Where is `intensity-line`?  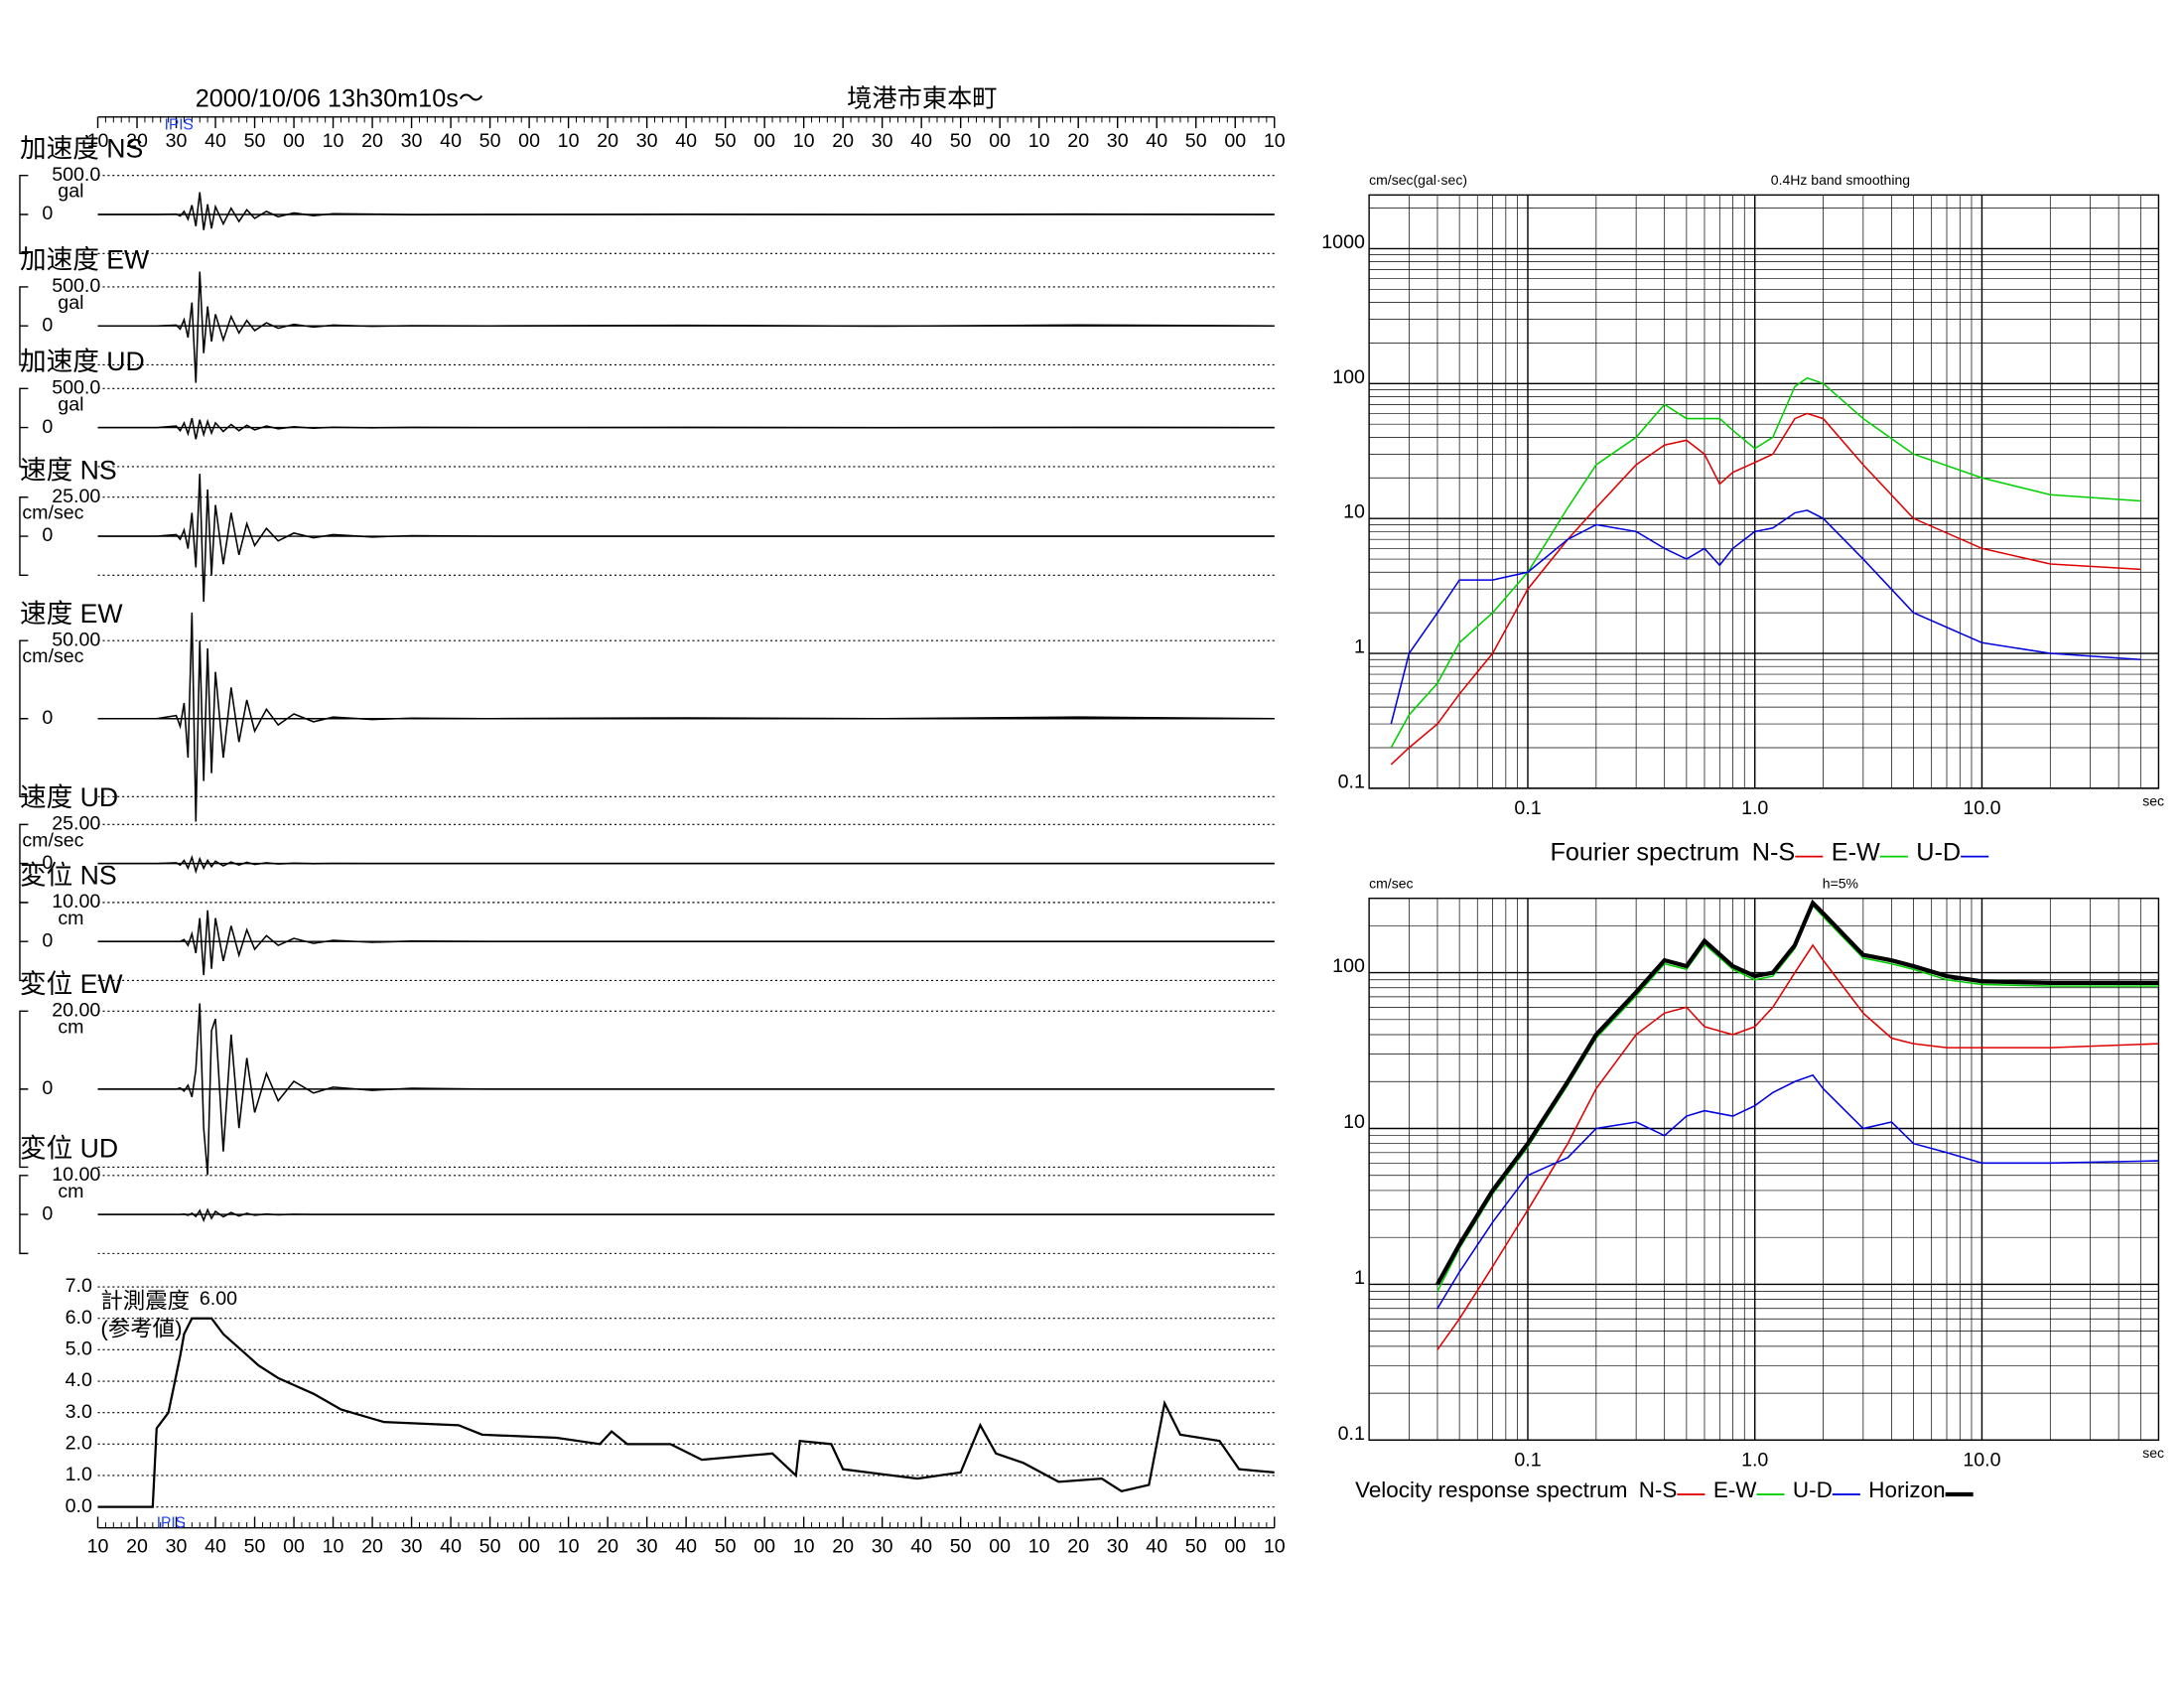
intensity-line is located at coordinates (686, 1412).